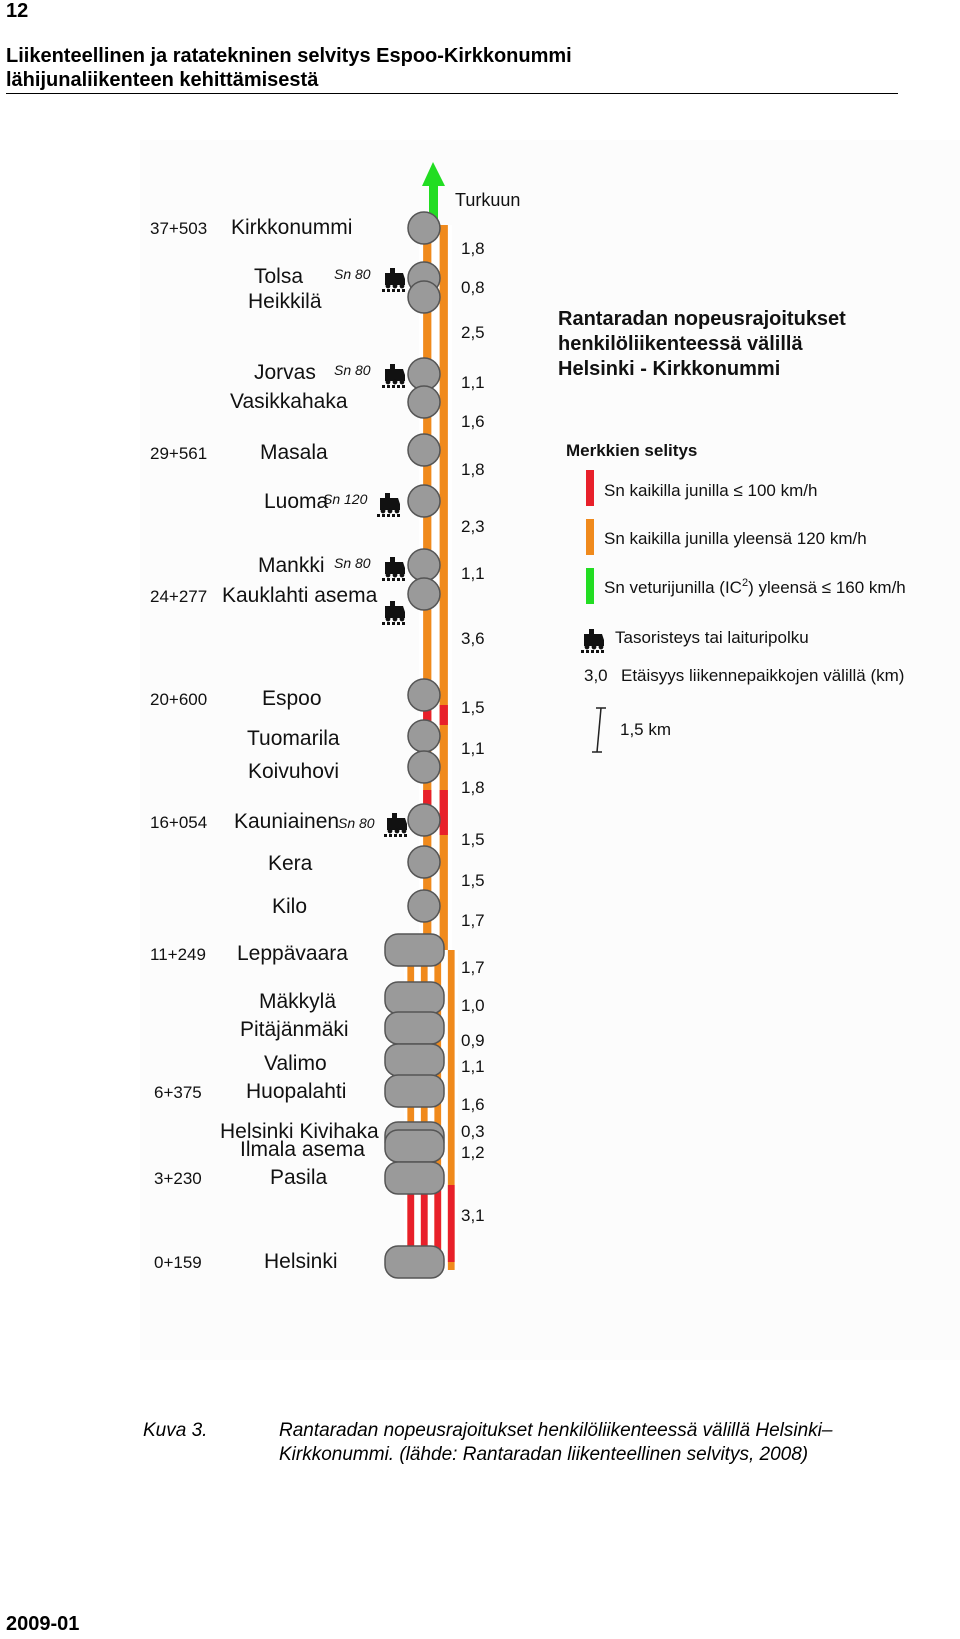 The image size is (960, 1639). I want to click on station-name-21: Ilmala asema, so click(302, 1149).